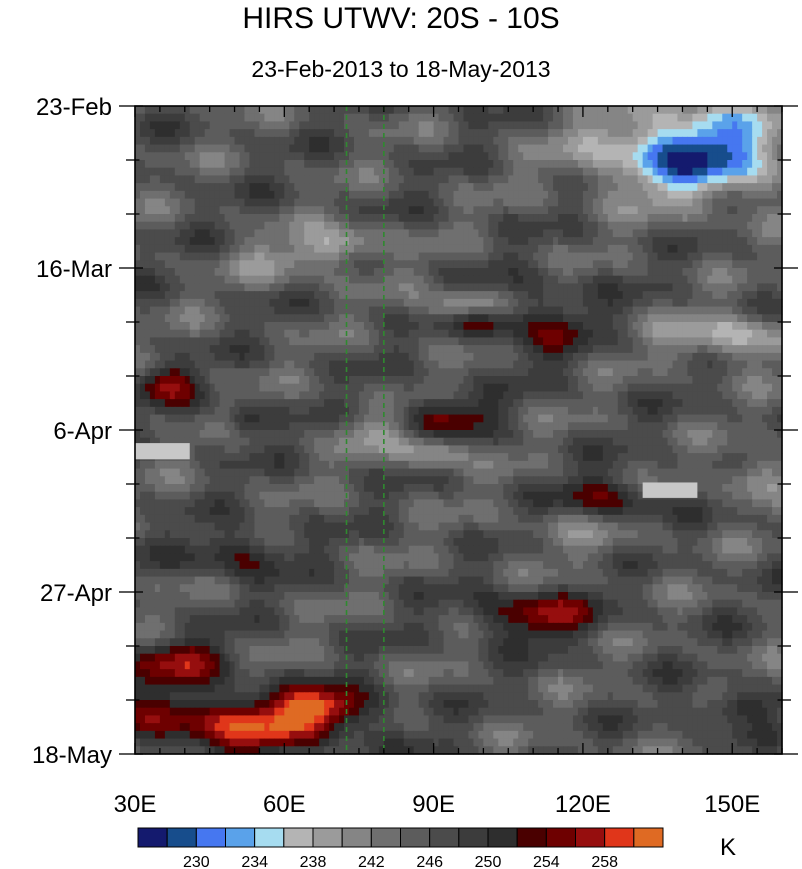 The image size is (802, 869). What do you see at coordinates (433, 804) in the screenshot?
I see `x-tick-label: 90E` at bounding box center [433, 804].